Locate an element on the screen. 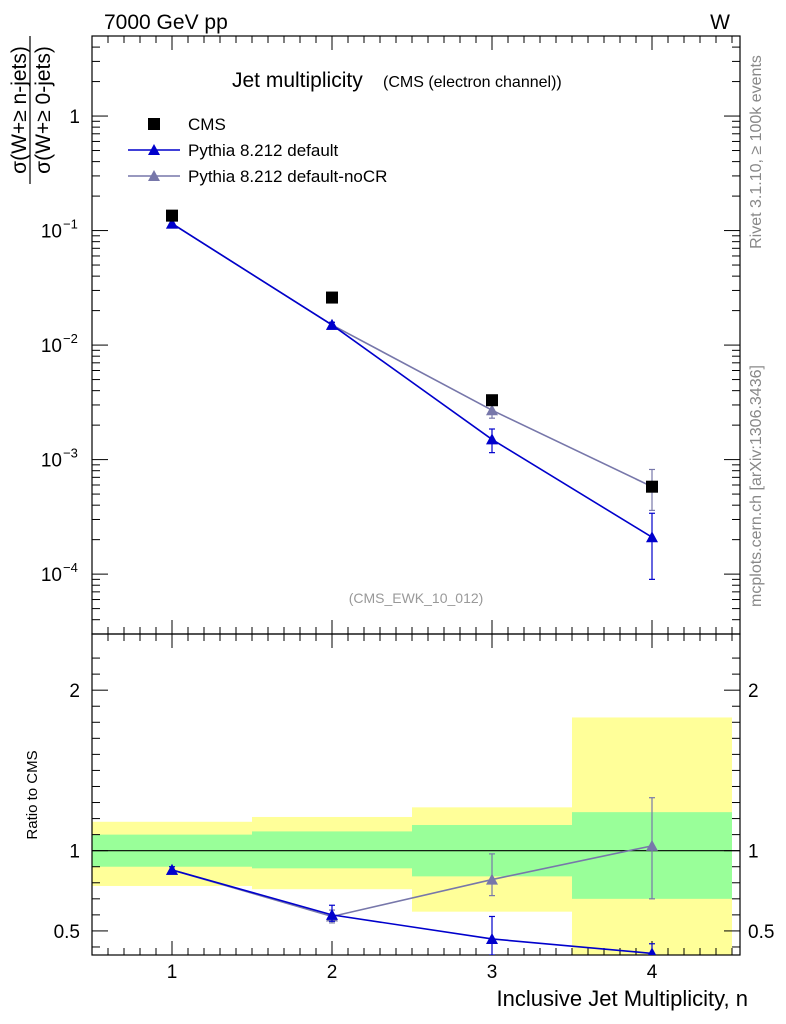 The width and height of the screenshot is (786, 1024). ratio-y-axis-label: Ratio to CMS is located at coordinates (32, 794).